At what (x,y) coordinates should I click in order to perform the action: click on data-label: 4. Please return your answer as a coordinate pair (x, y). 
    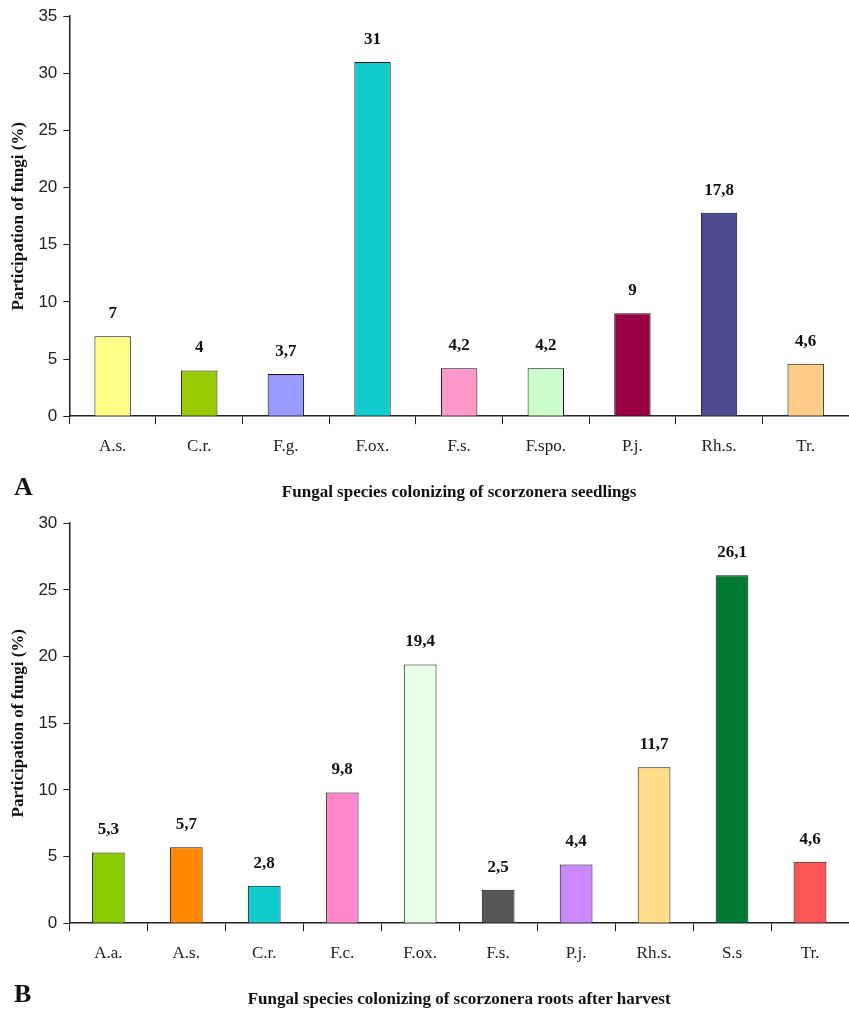
    Looking at the image, I should click on (200, 347).